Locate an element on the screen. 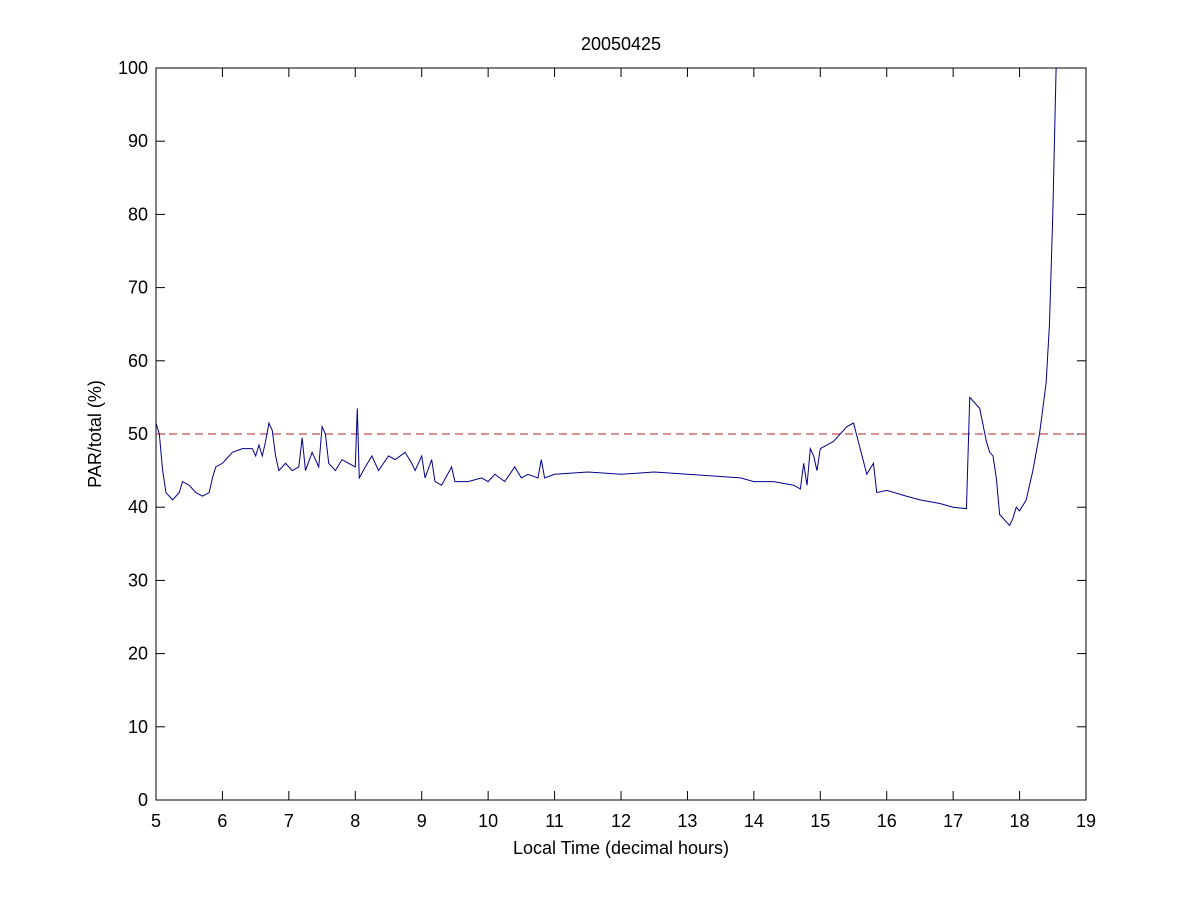  x-tick-label: 8 is located at coordinates (355, 821).